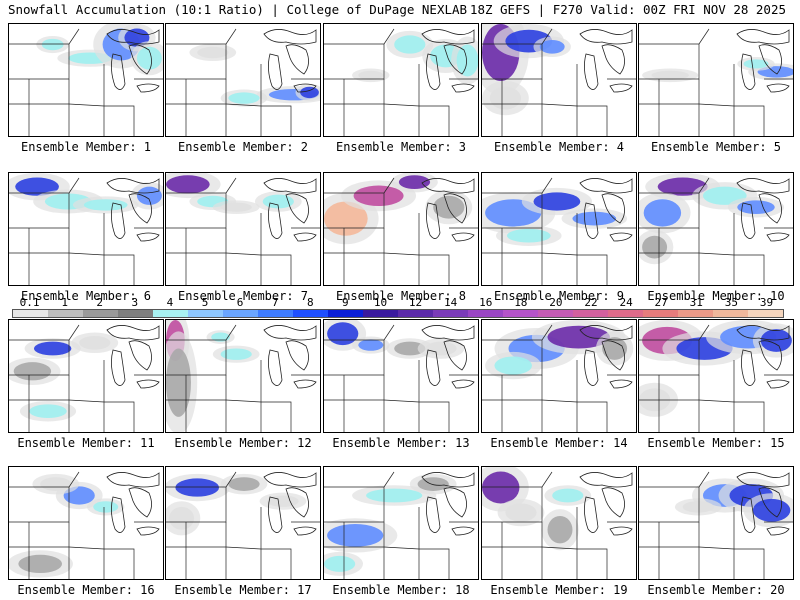  What do you see at coordinates (451, 302) in the screenshot?
I see `colorscale-label: 14` at bounding box center [451, 302].